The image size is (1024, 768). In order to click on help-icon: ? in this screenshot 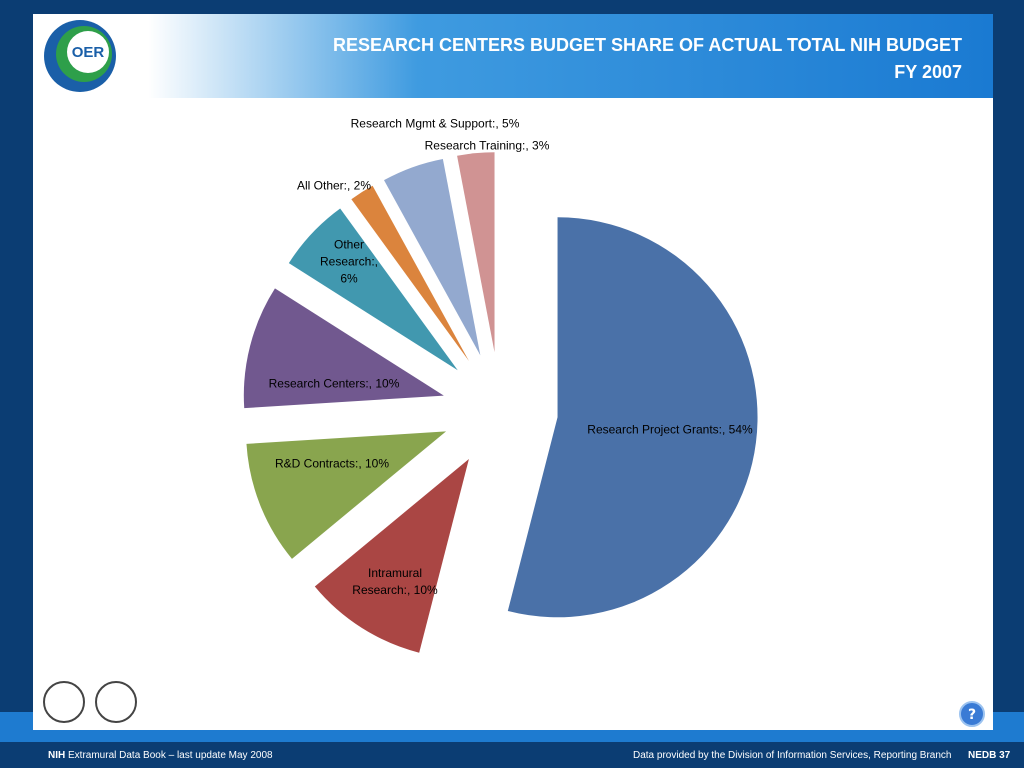, I will do `click(972, 715)`.